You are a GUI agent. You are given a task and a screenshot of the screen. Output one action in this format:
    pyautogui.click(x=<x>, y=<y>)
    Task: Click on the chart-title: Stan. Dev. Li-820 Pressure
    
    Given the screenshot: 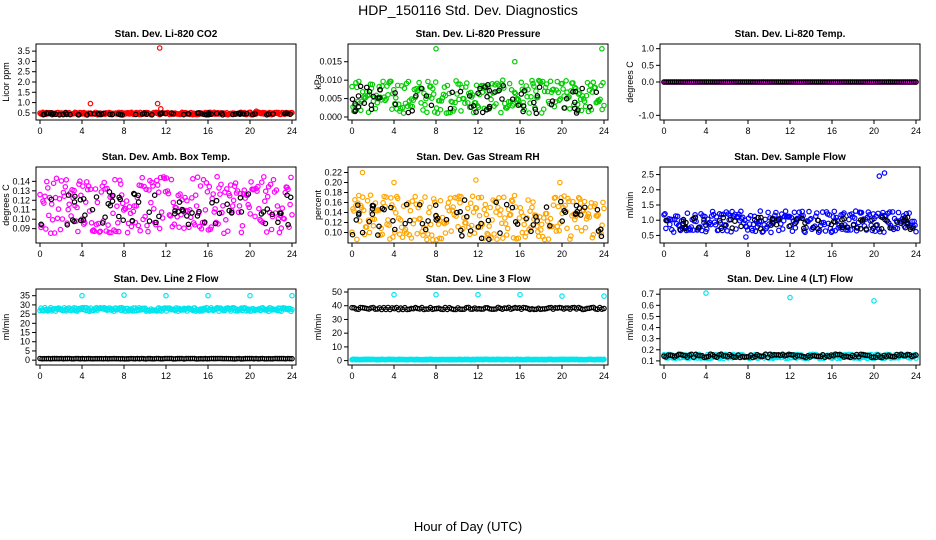 What is the action you would take?
    pyautogui.click(x=478, y=34)
    